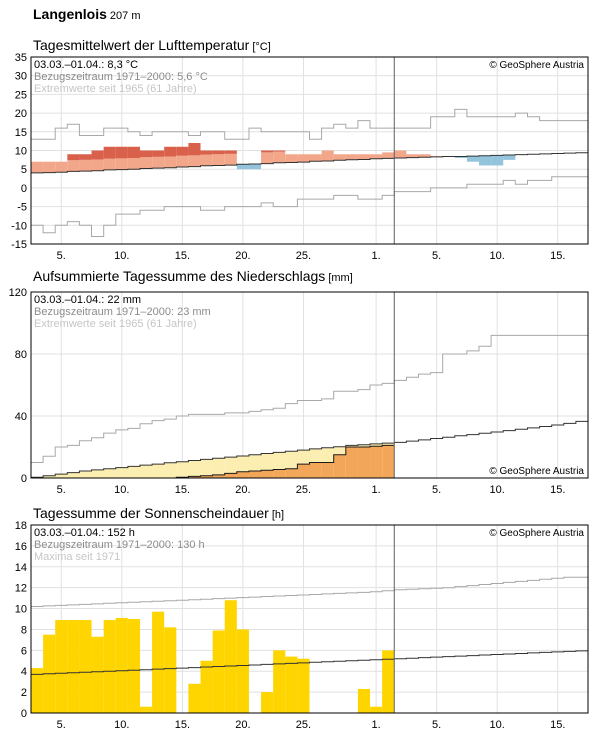 The width and height of the screenshot is (596, 729). I want to click on legend-current: 03.03.–01.04.: 152 h, so click(84, 533).